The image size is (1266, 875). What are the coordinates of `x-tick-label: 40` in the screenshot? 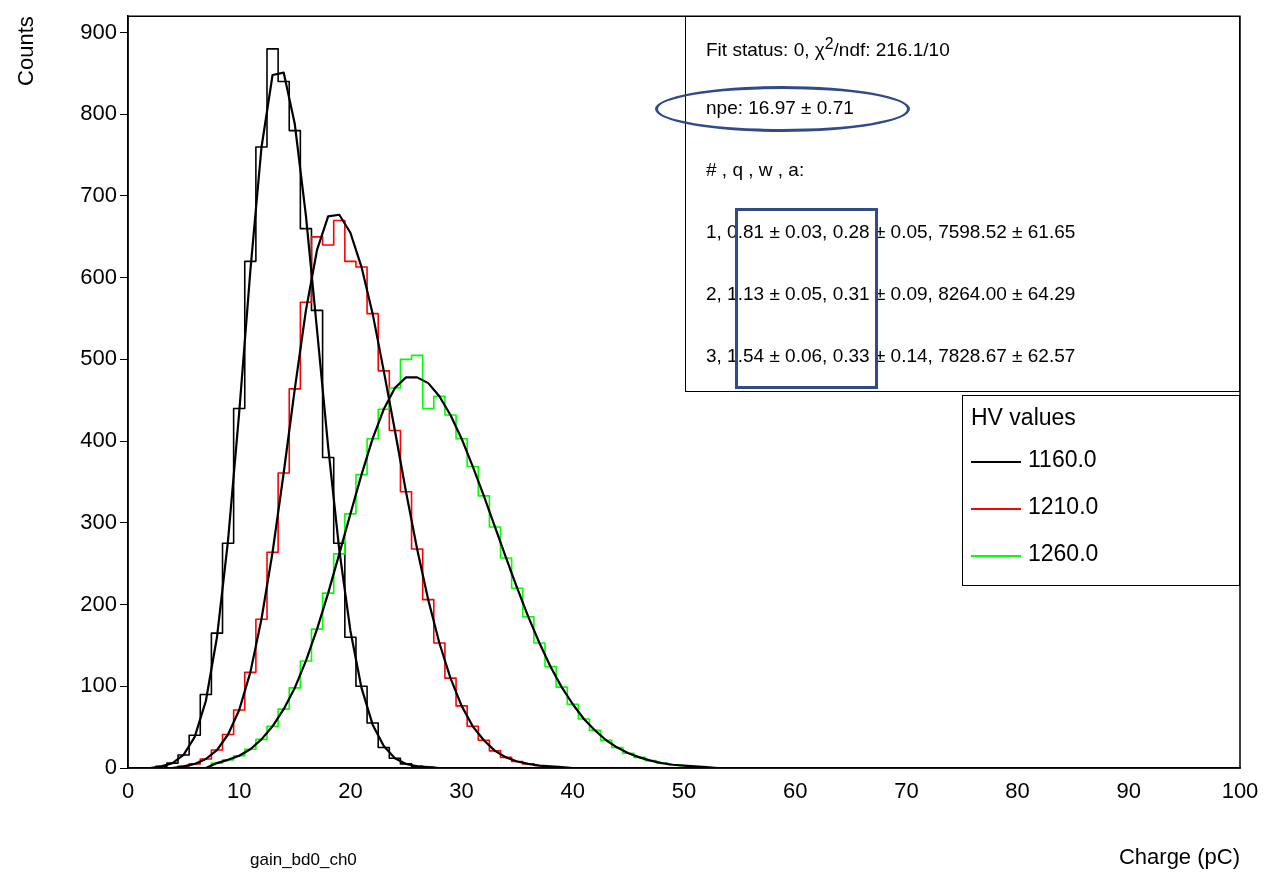 It's located at (573, 791).